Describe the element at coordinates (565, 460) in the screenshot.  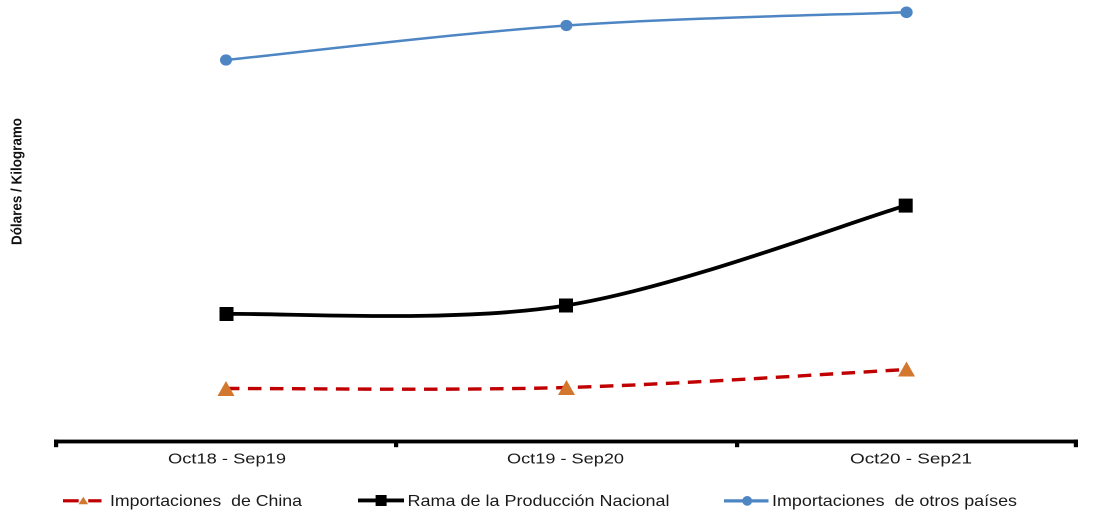
I see `svg-text: Oct19 - Sep20` at that location.